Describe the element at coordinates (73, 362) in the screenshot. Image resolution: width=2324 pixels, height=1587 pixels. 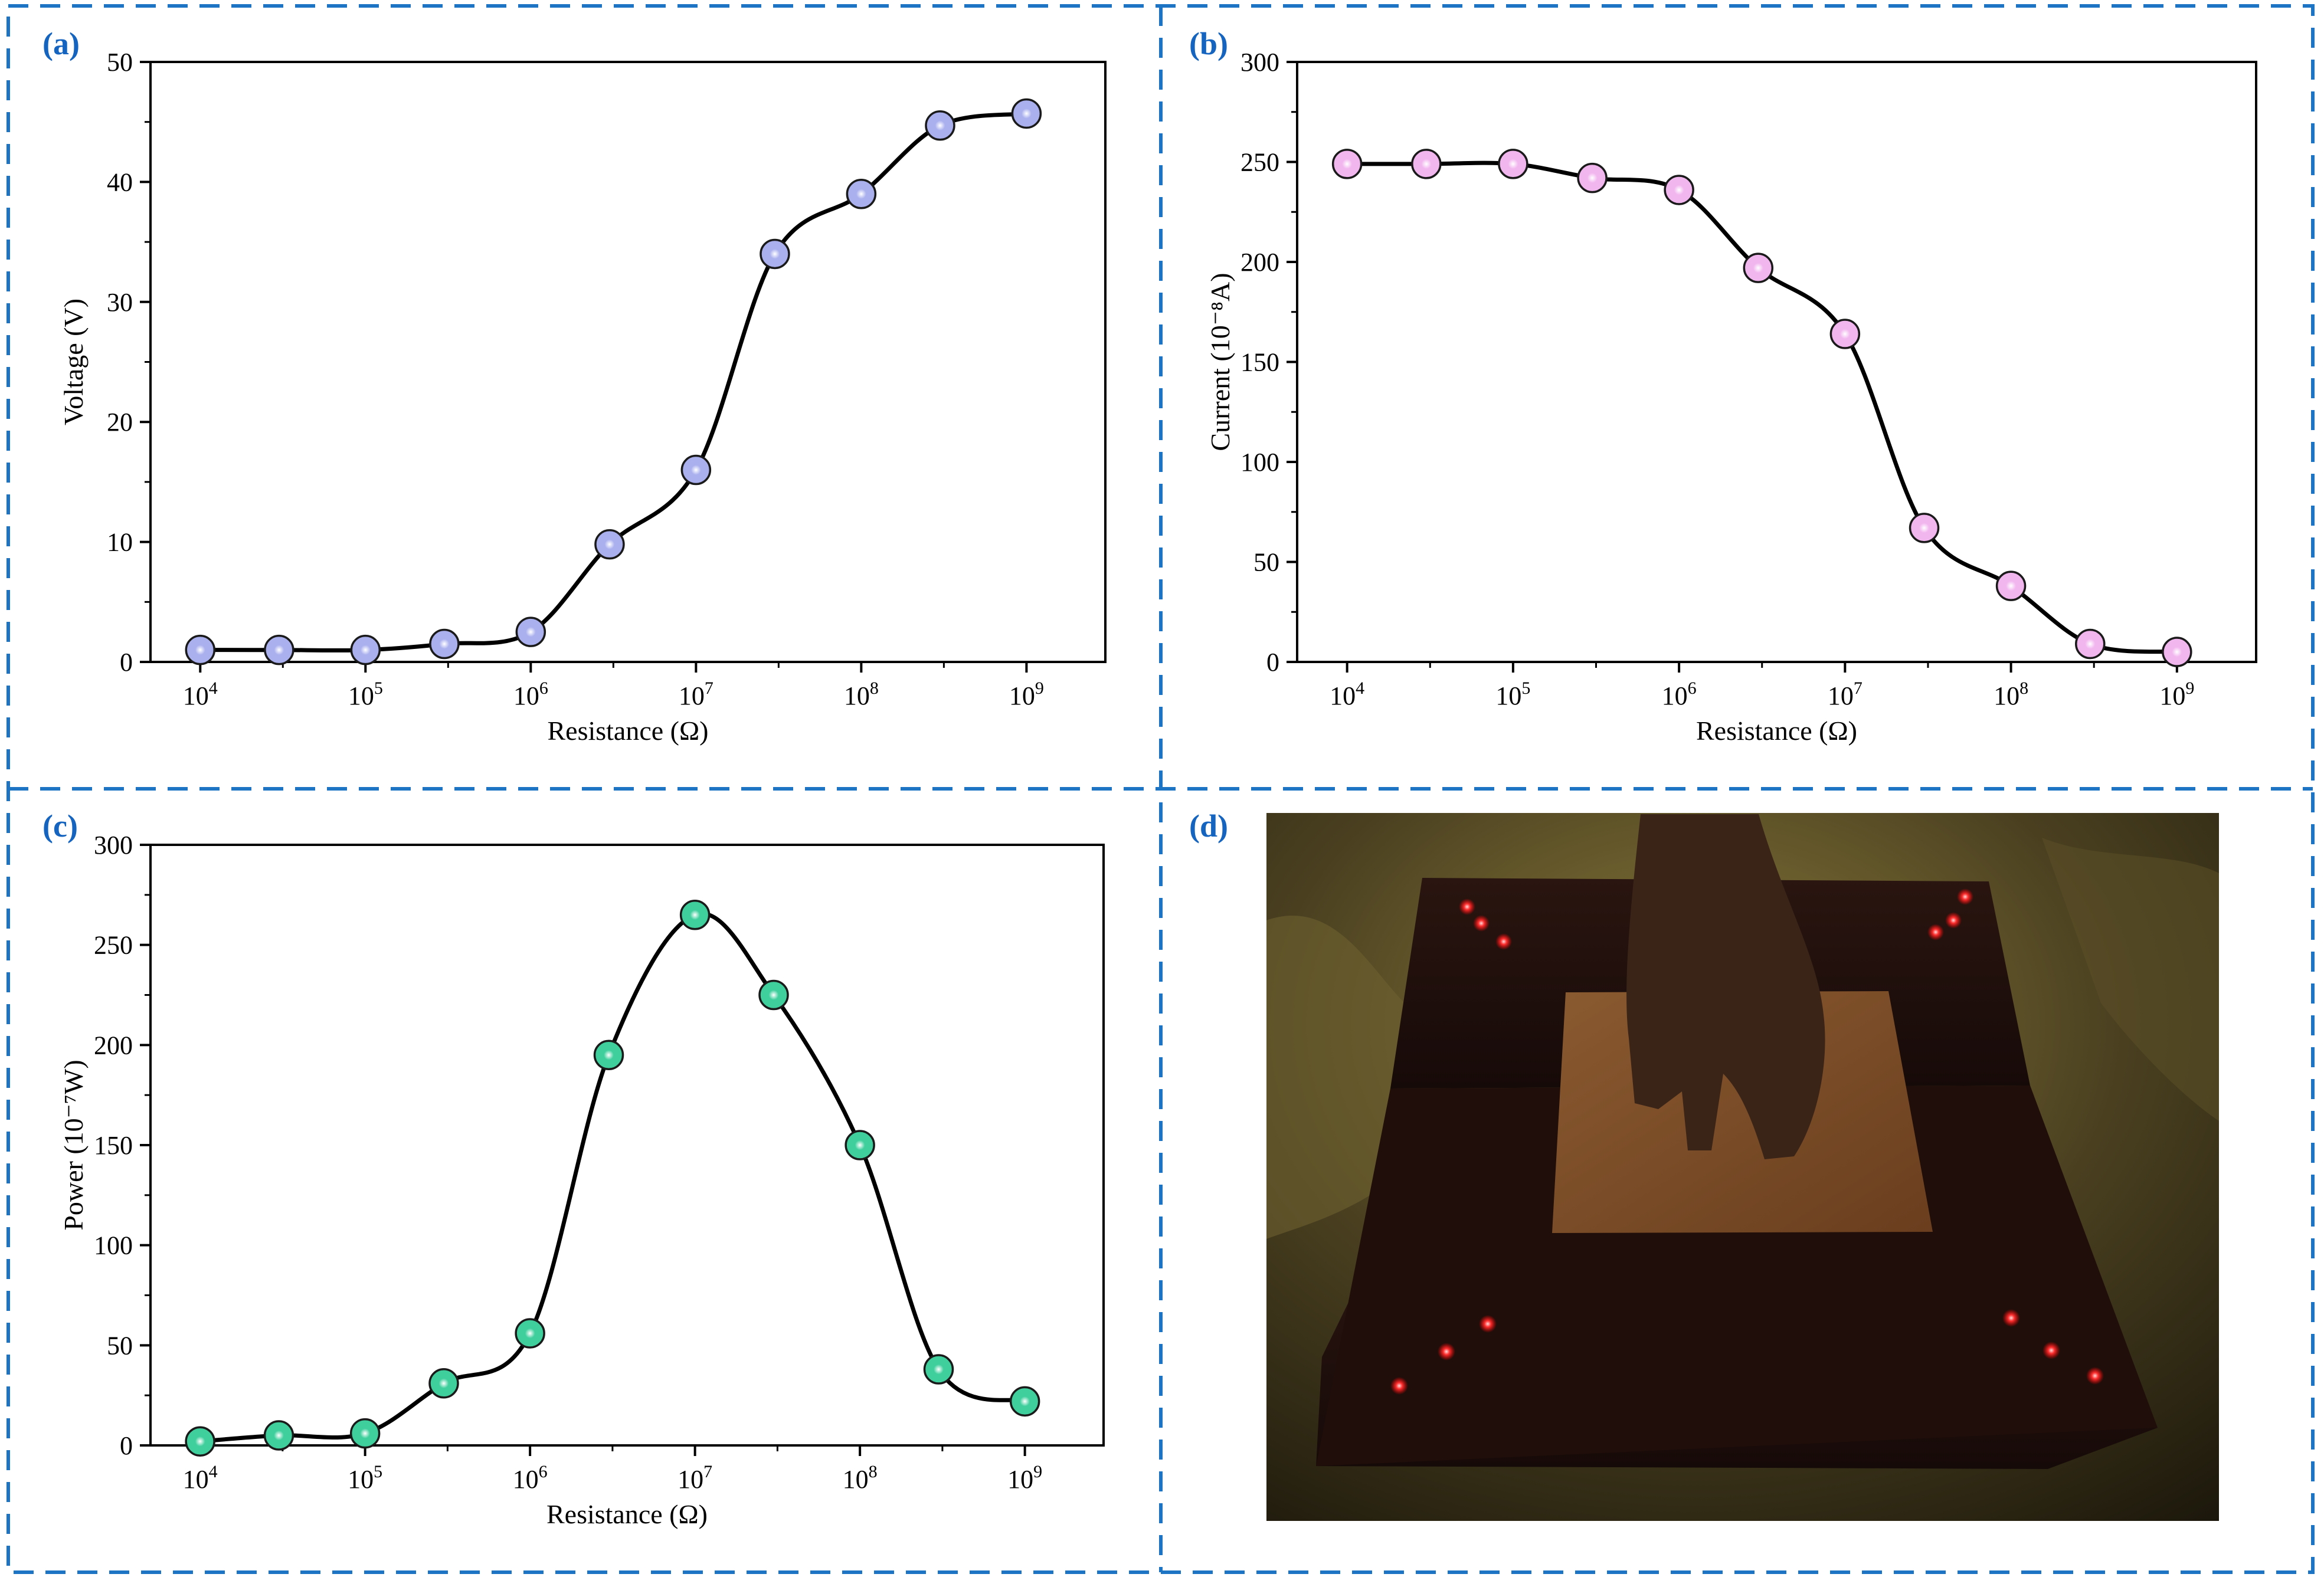
I see `y-axis-title: Voltage (V)` at that location.